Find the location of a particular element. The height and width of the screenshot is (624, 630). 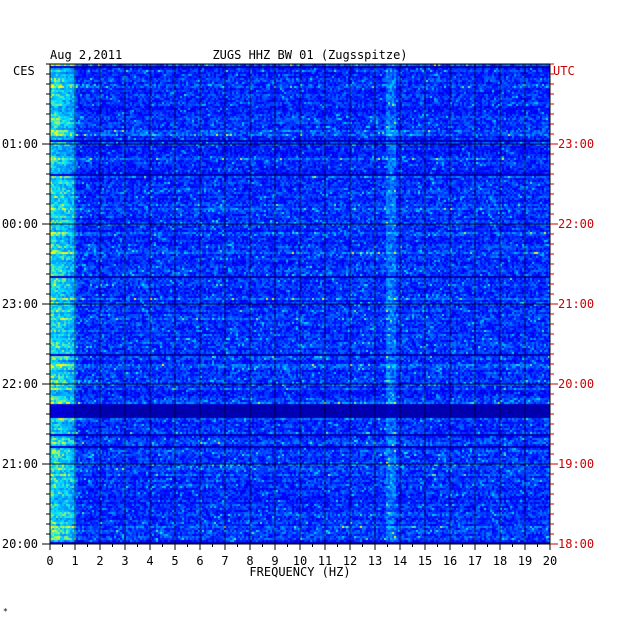

right-time-ticks: 23:00 22:00 21:00 20:00 19:00 18:00 is located at coordinates (572, 307).